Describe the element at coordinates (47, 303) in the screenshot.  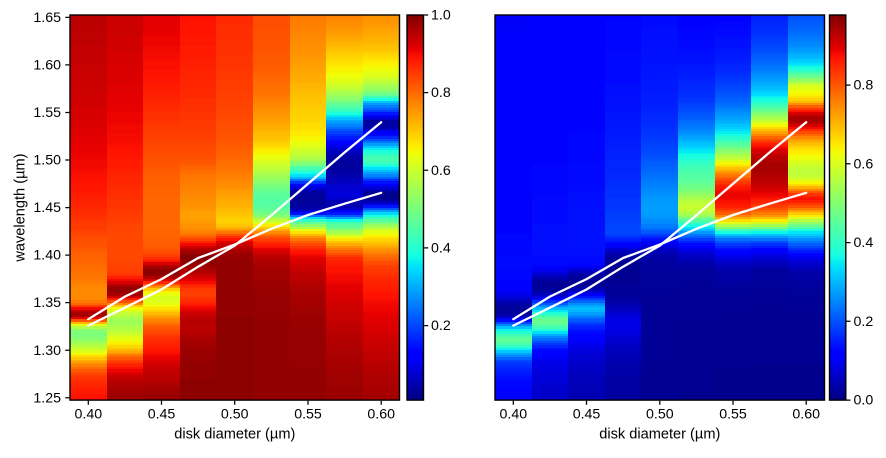
I see `svg-text: 1.35` at that location.